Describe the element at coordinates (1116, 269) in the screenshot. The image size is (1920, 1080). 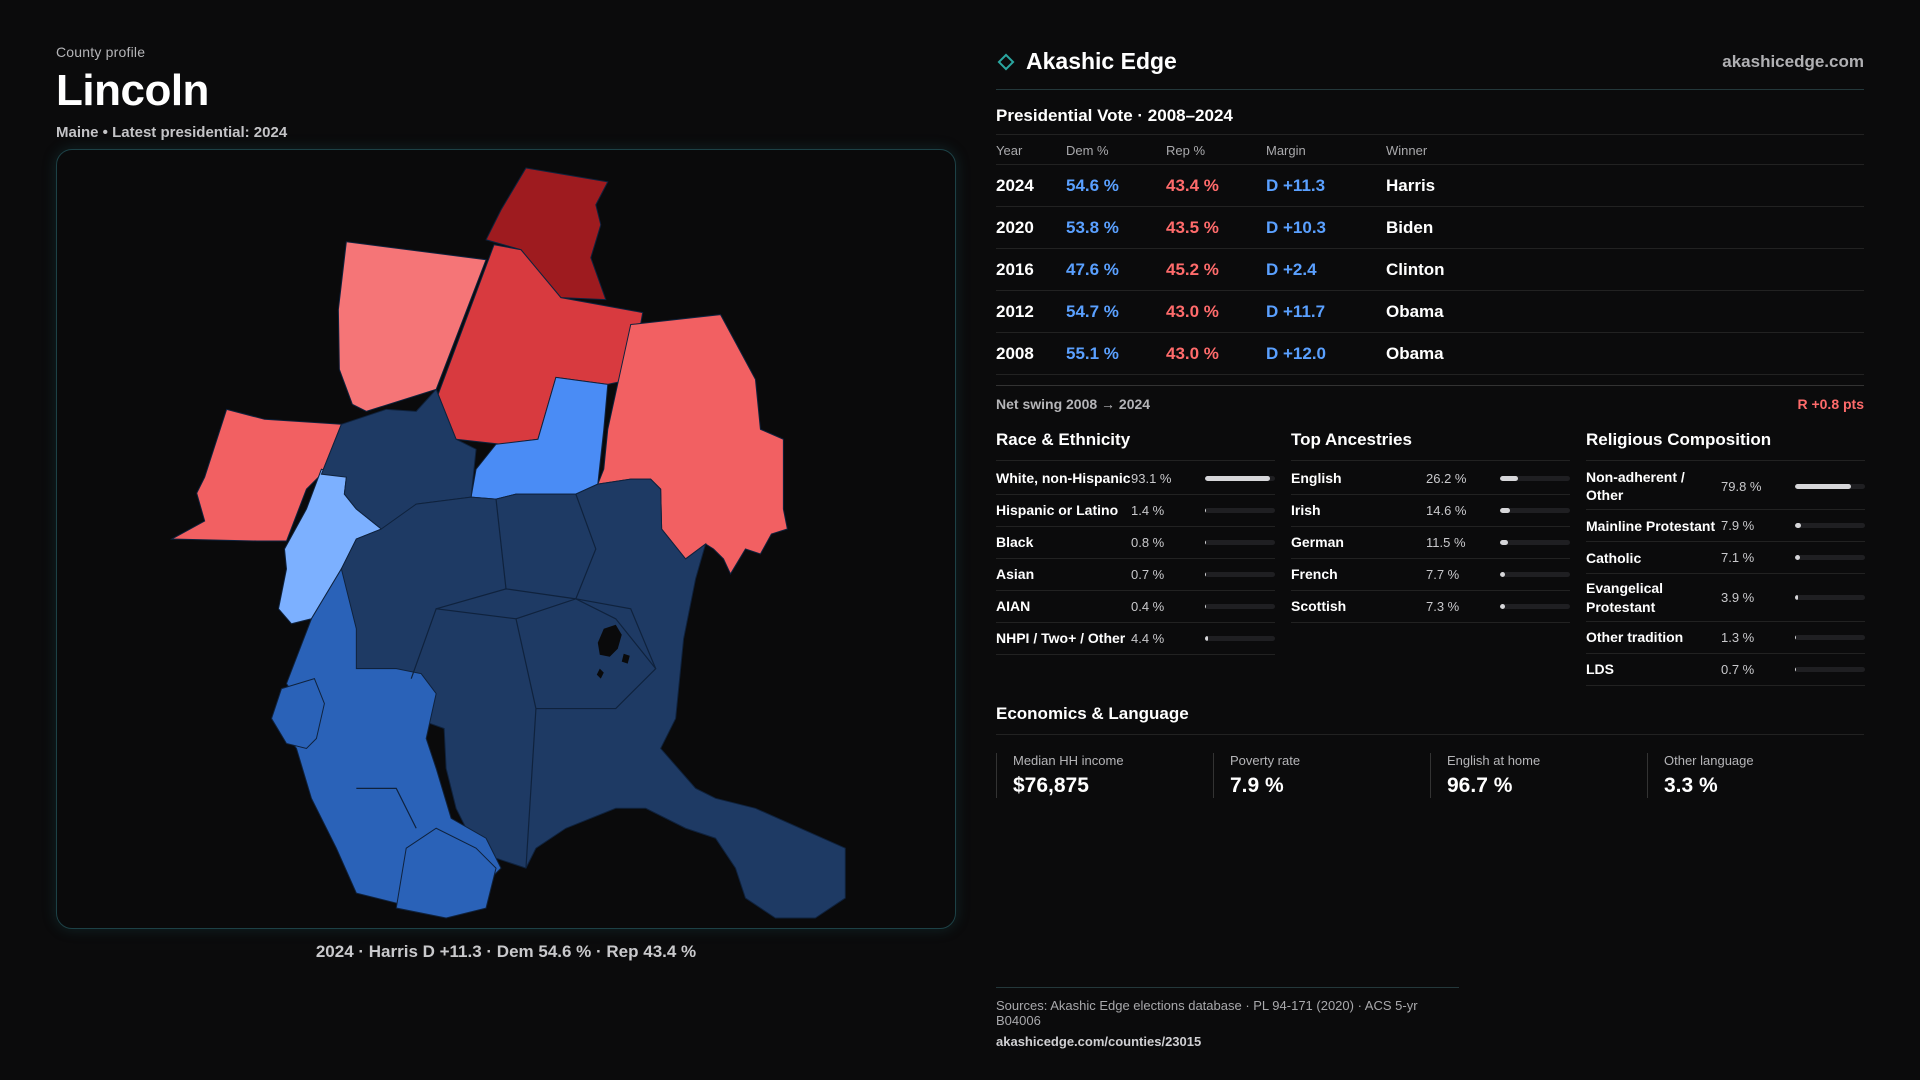
I see `cell-dem: 47.6 %` at that location.